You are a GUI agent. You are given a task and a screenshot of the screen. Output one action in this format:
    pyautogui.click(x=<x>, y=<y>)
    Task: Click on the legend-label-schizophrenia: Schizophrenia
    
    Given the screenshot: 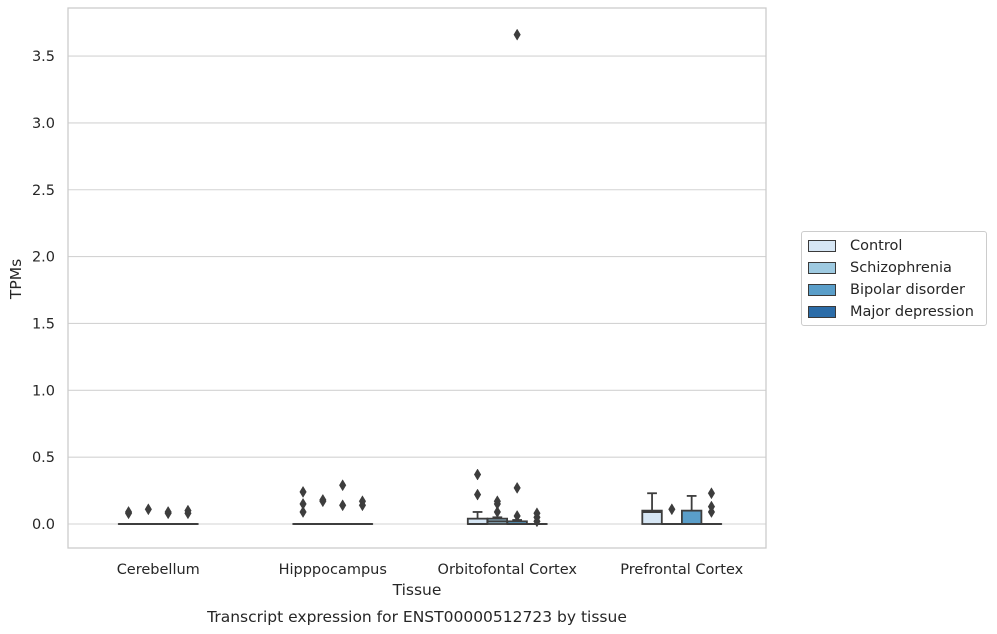 What is the action you would take?
    pyautogui.click(x=901, y=268)
    